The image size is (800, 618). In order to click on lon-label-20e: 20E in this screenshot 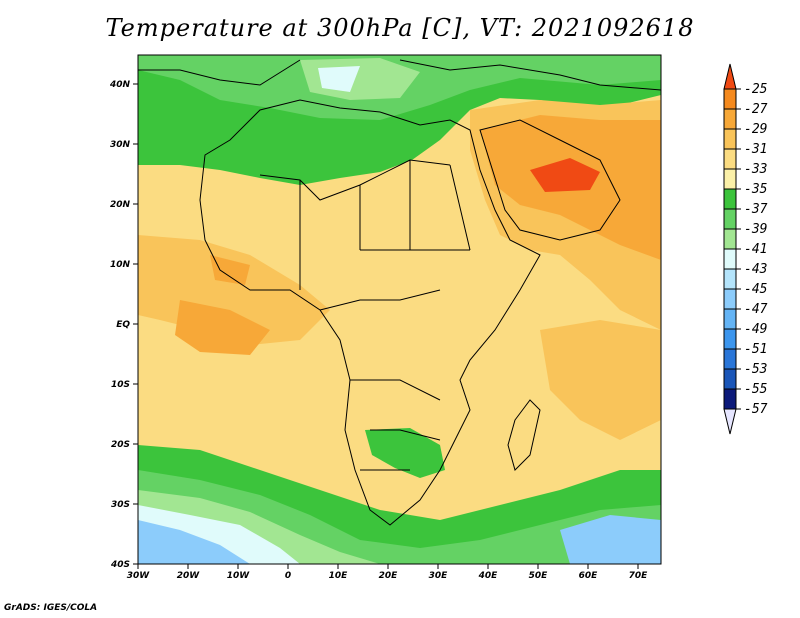, I will do `click(389, 576)`.